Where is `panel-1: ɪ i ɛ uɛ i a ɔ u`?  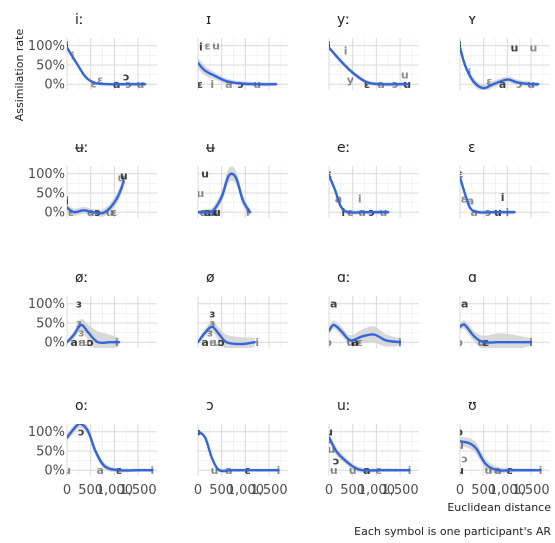 panel-1: ɪ i ɛ uɛ i a ɔ u is located at coordinates (242, 51).